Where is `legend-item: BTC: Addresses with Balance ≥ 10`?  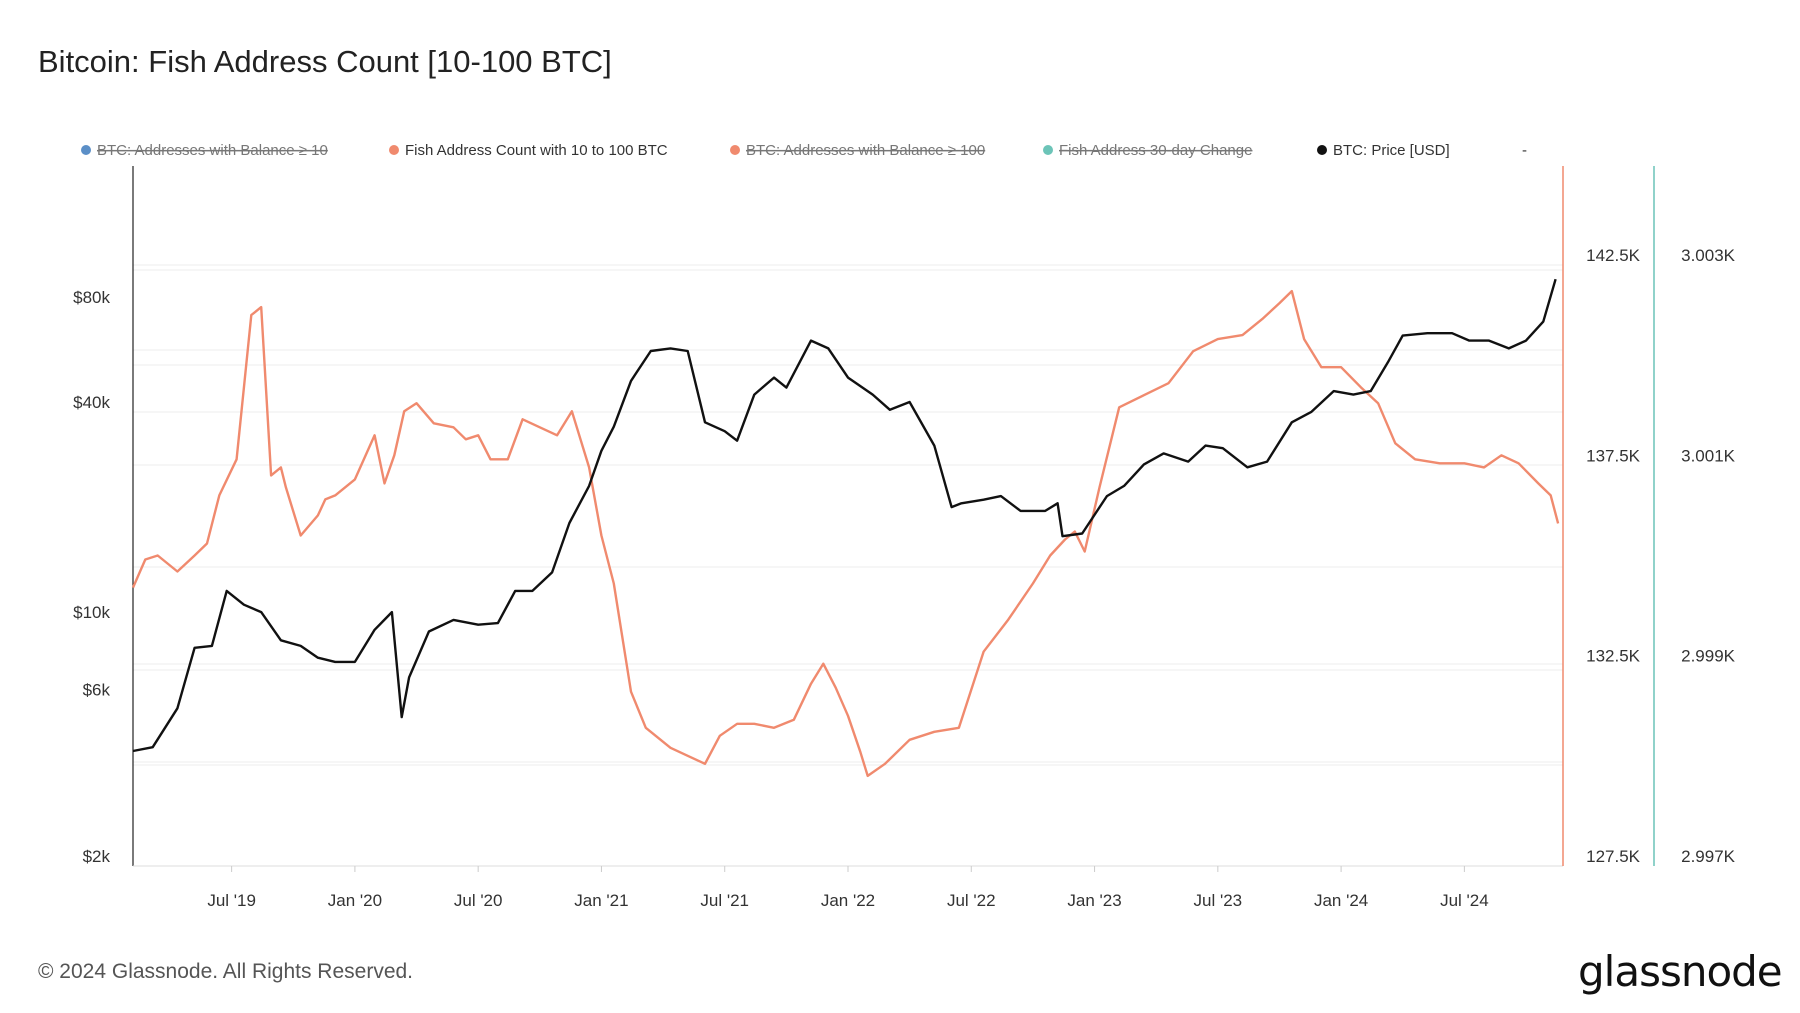 legend-item: BTC: Addresses with Balance ≥ 10 is located at coordinates (204, 150).